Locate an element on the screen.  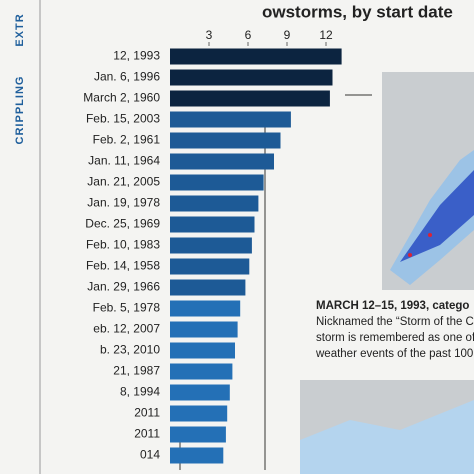
y-tick-label: Jan. 6, 1996 is located at coordinates (127, 77).